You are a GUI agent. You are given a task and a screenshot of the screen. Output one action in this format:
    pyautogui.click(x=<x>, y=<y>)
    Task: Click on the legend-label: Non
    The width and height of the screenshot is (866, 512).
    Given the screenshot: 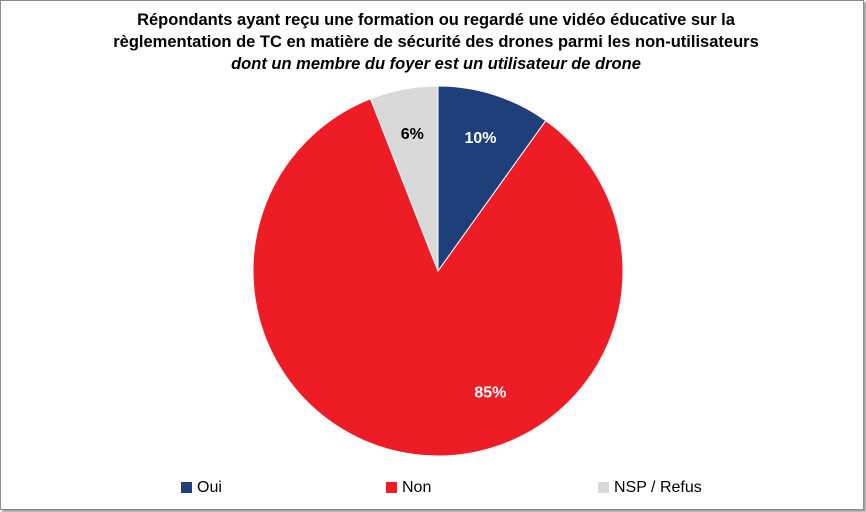 What is the action you would take?
    pyautogui.click(x=416, y=487)
    